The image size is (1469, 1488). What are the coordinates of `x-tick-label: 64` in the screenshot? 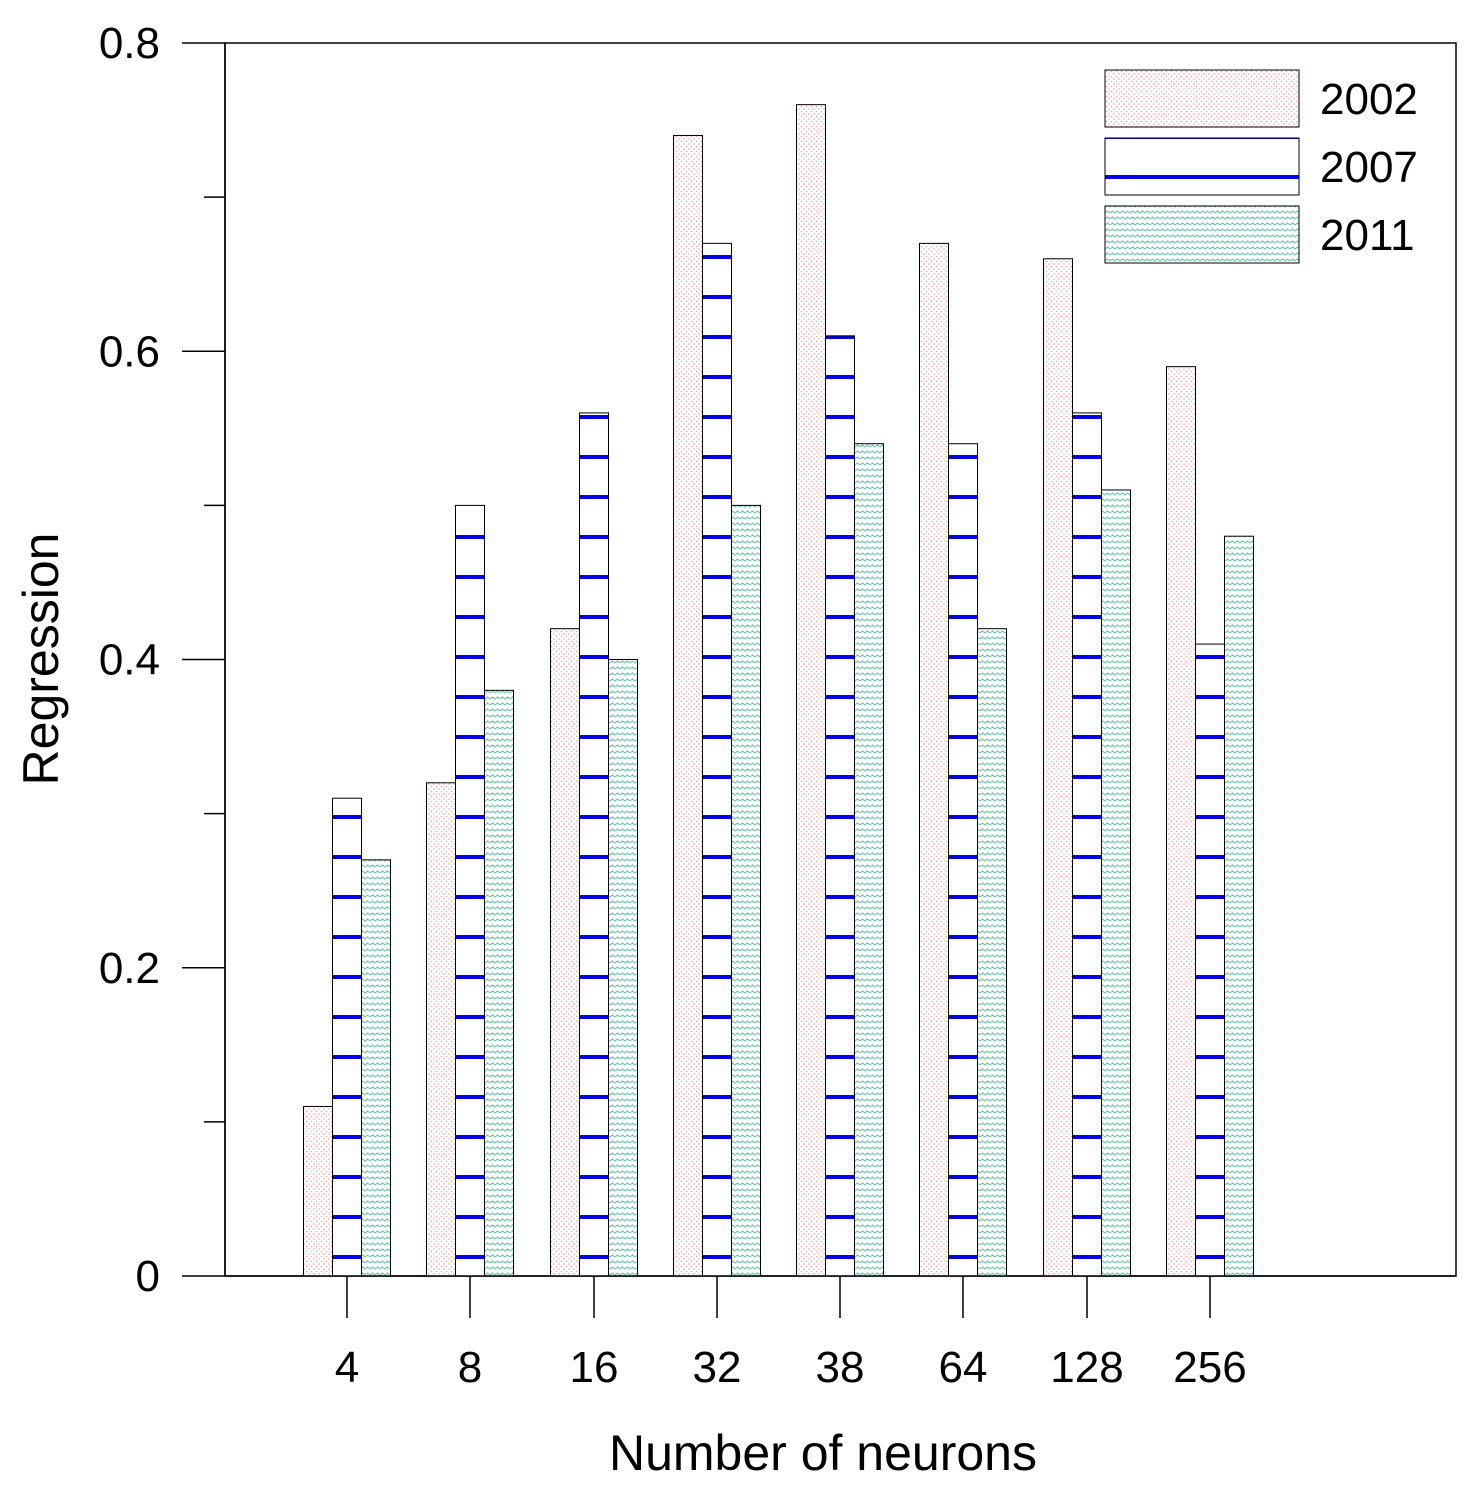 It's located at (963, 1367).